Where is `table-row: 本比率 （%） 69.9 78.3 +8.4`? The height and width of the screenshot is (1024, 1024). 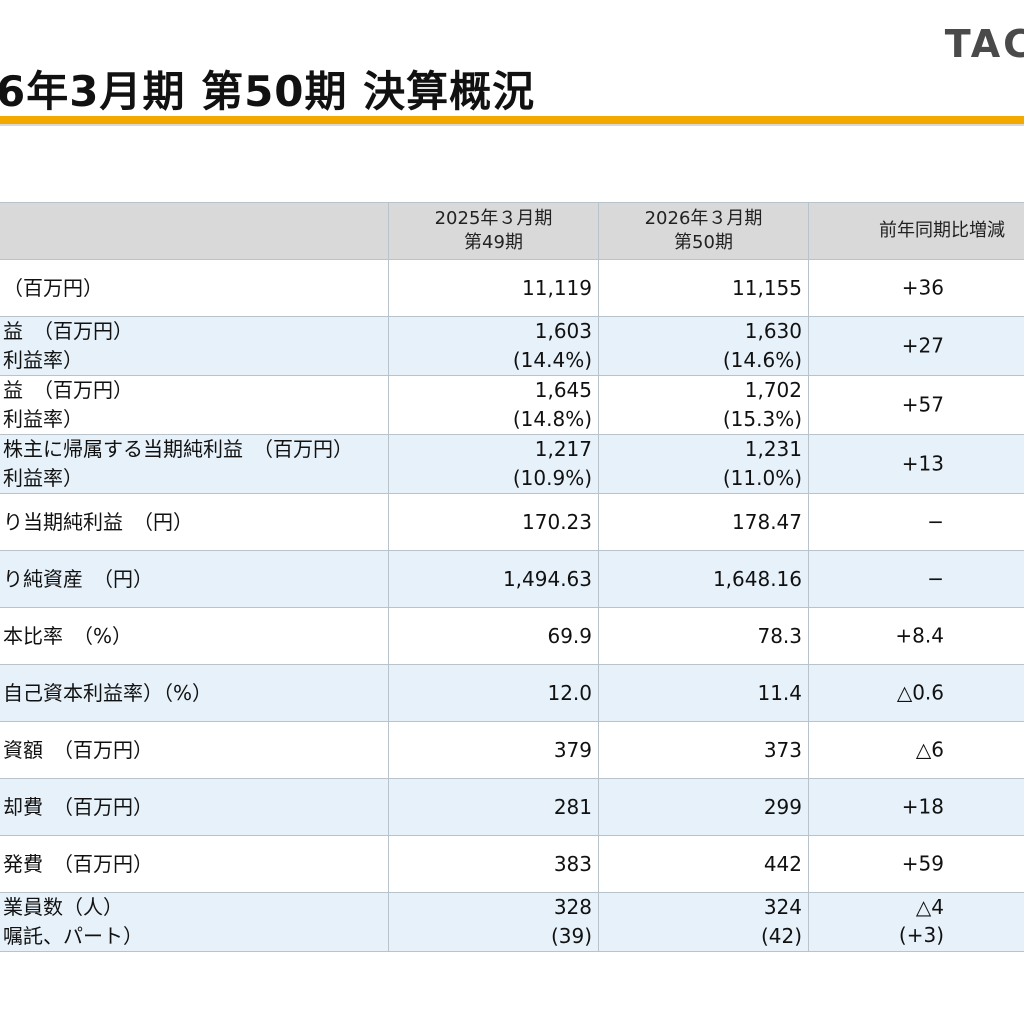 table-row: 本比率 （%） 69.9 78.3 +8.4 is located at coordinates (512, 636).